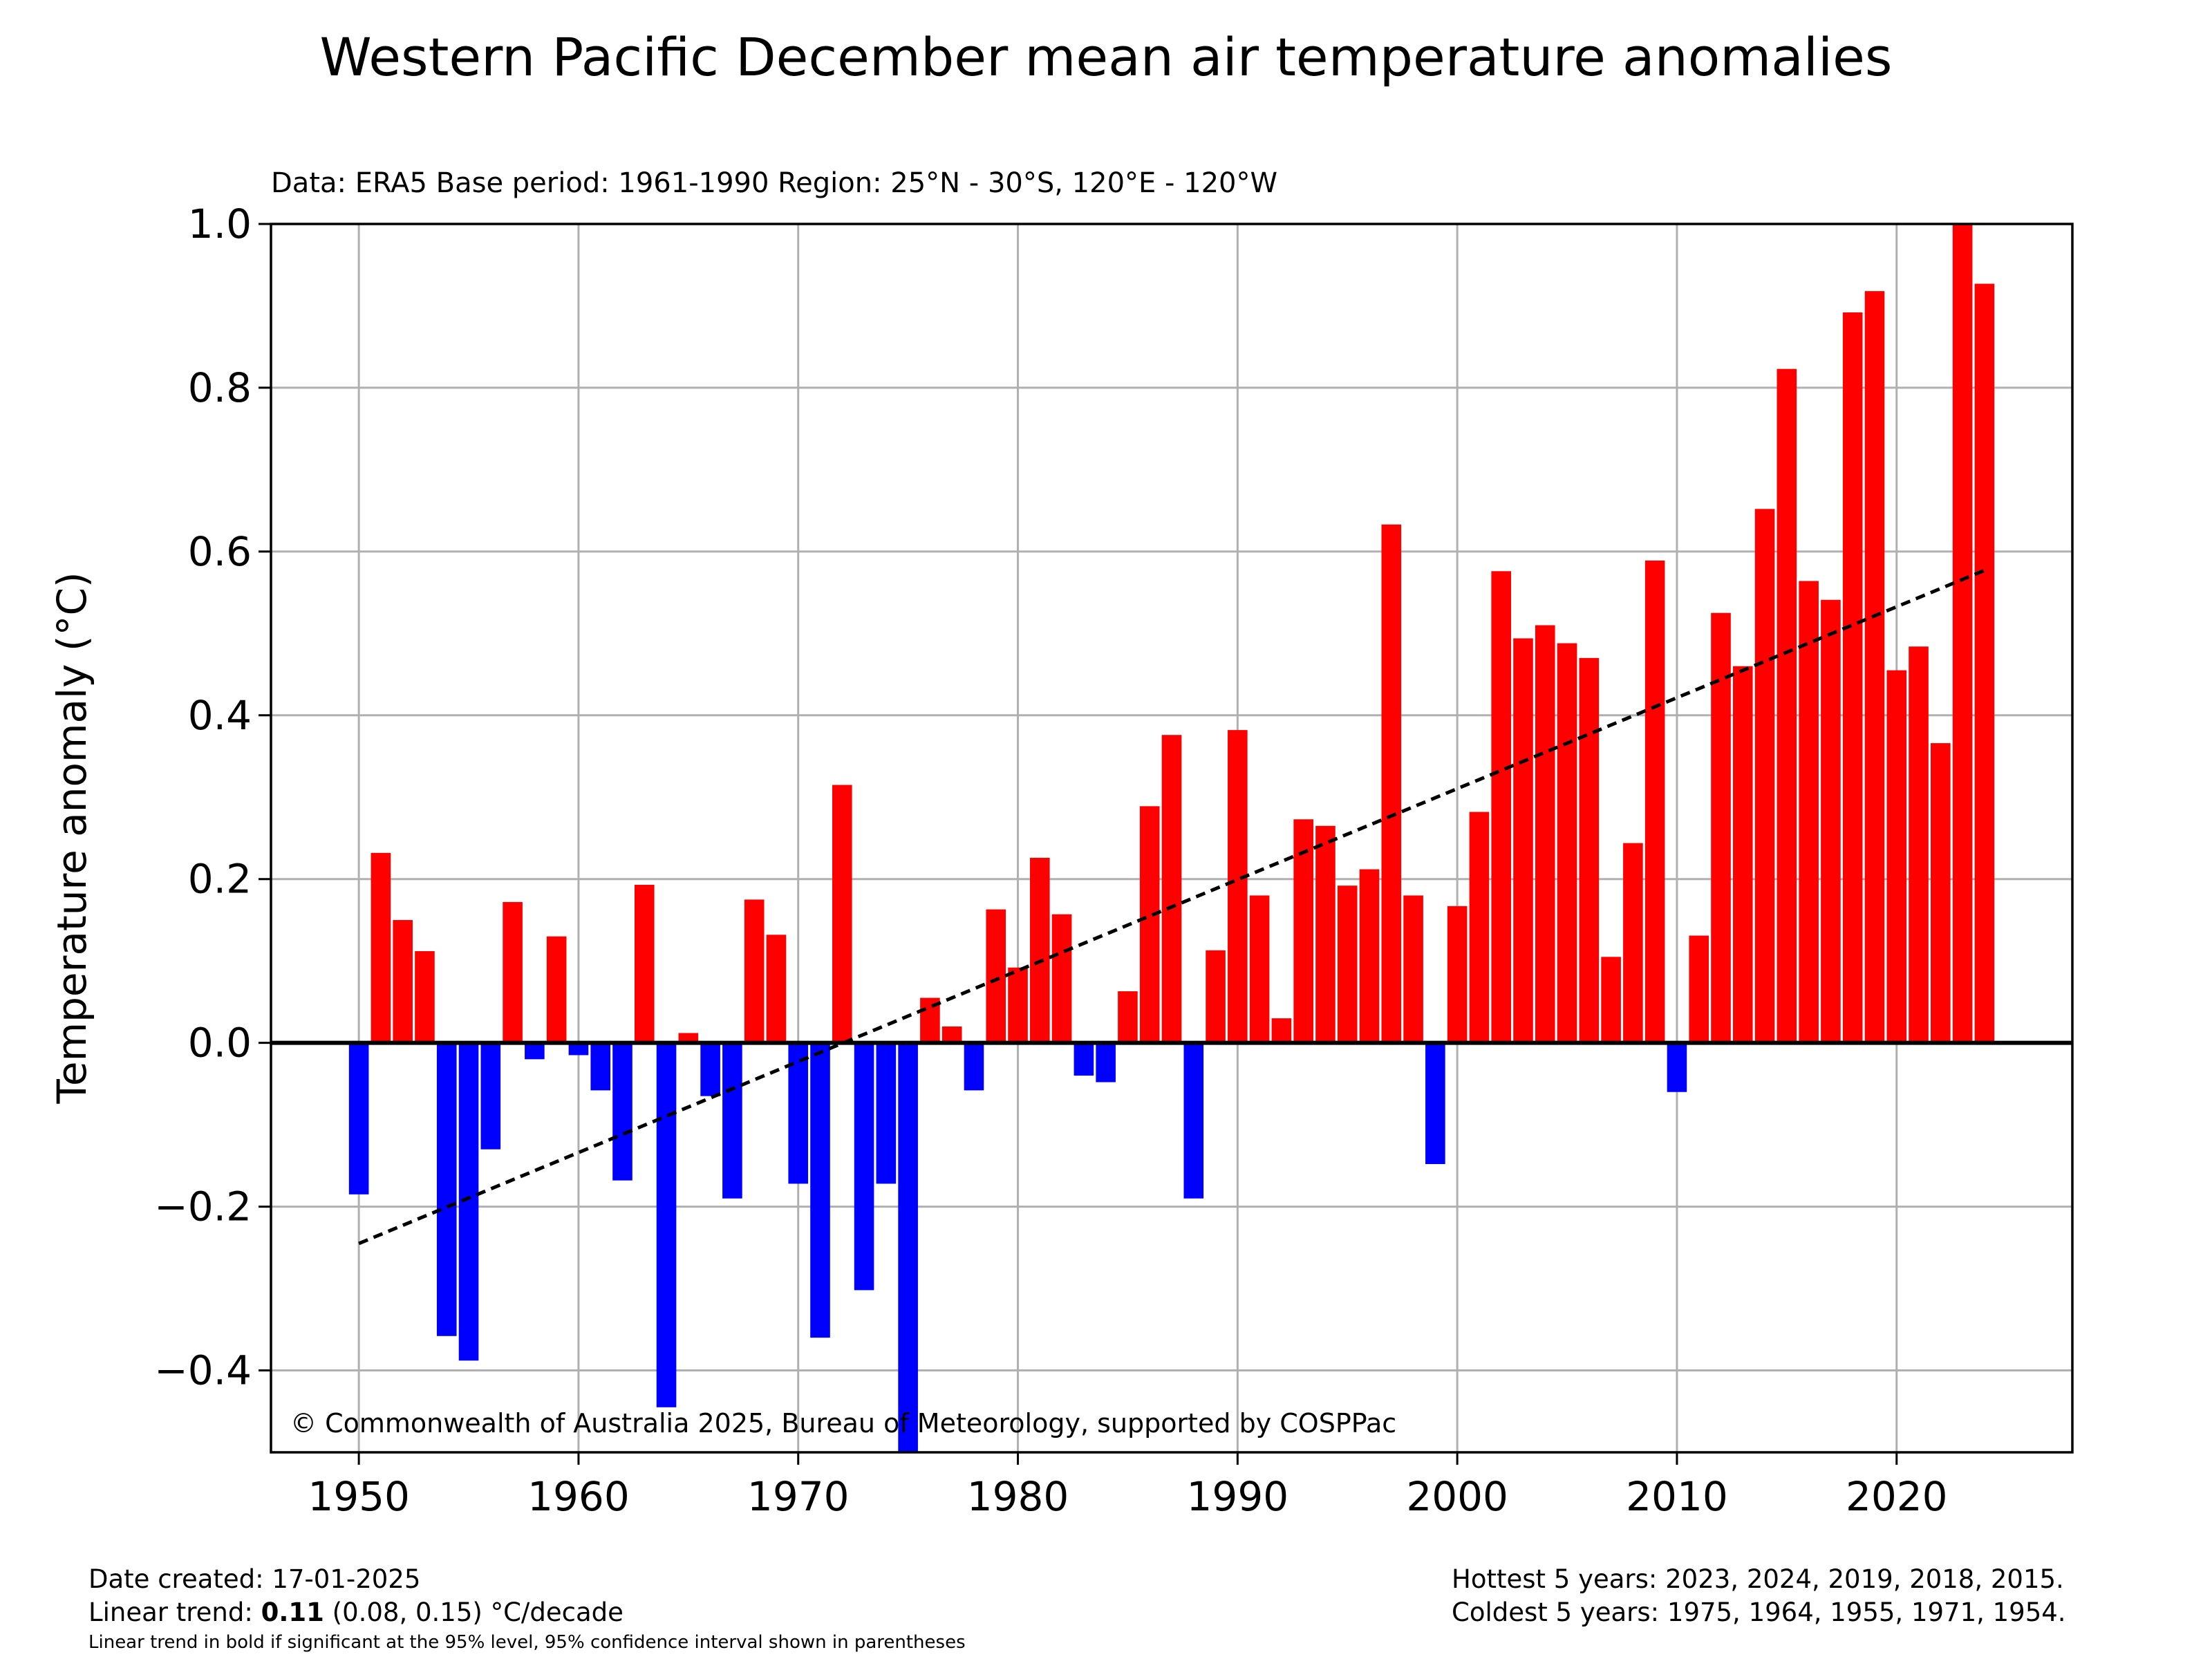  What do you see at coordinates (1325, 934) in the screenshot?
I see `bar-1994` at bounding box center [1325, 934].